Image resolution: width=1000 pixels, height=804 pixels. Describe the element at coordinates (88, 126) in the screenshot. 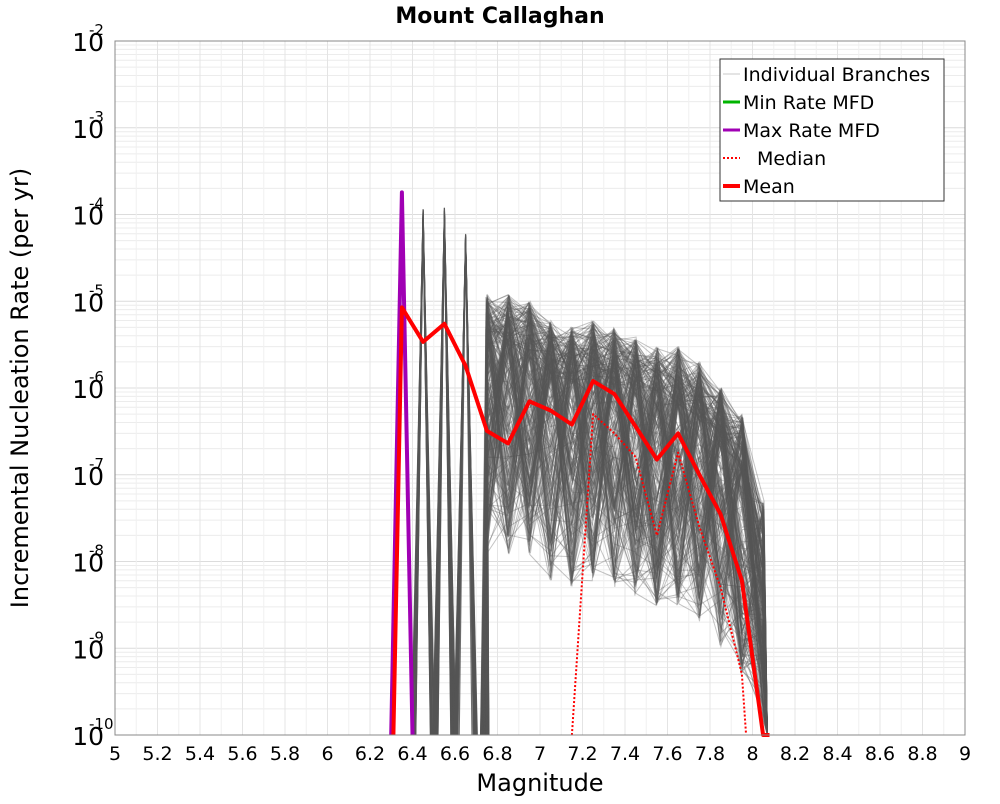

I see `y-tick-label: 10-3` at that location.